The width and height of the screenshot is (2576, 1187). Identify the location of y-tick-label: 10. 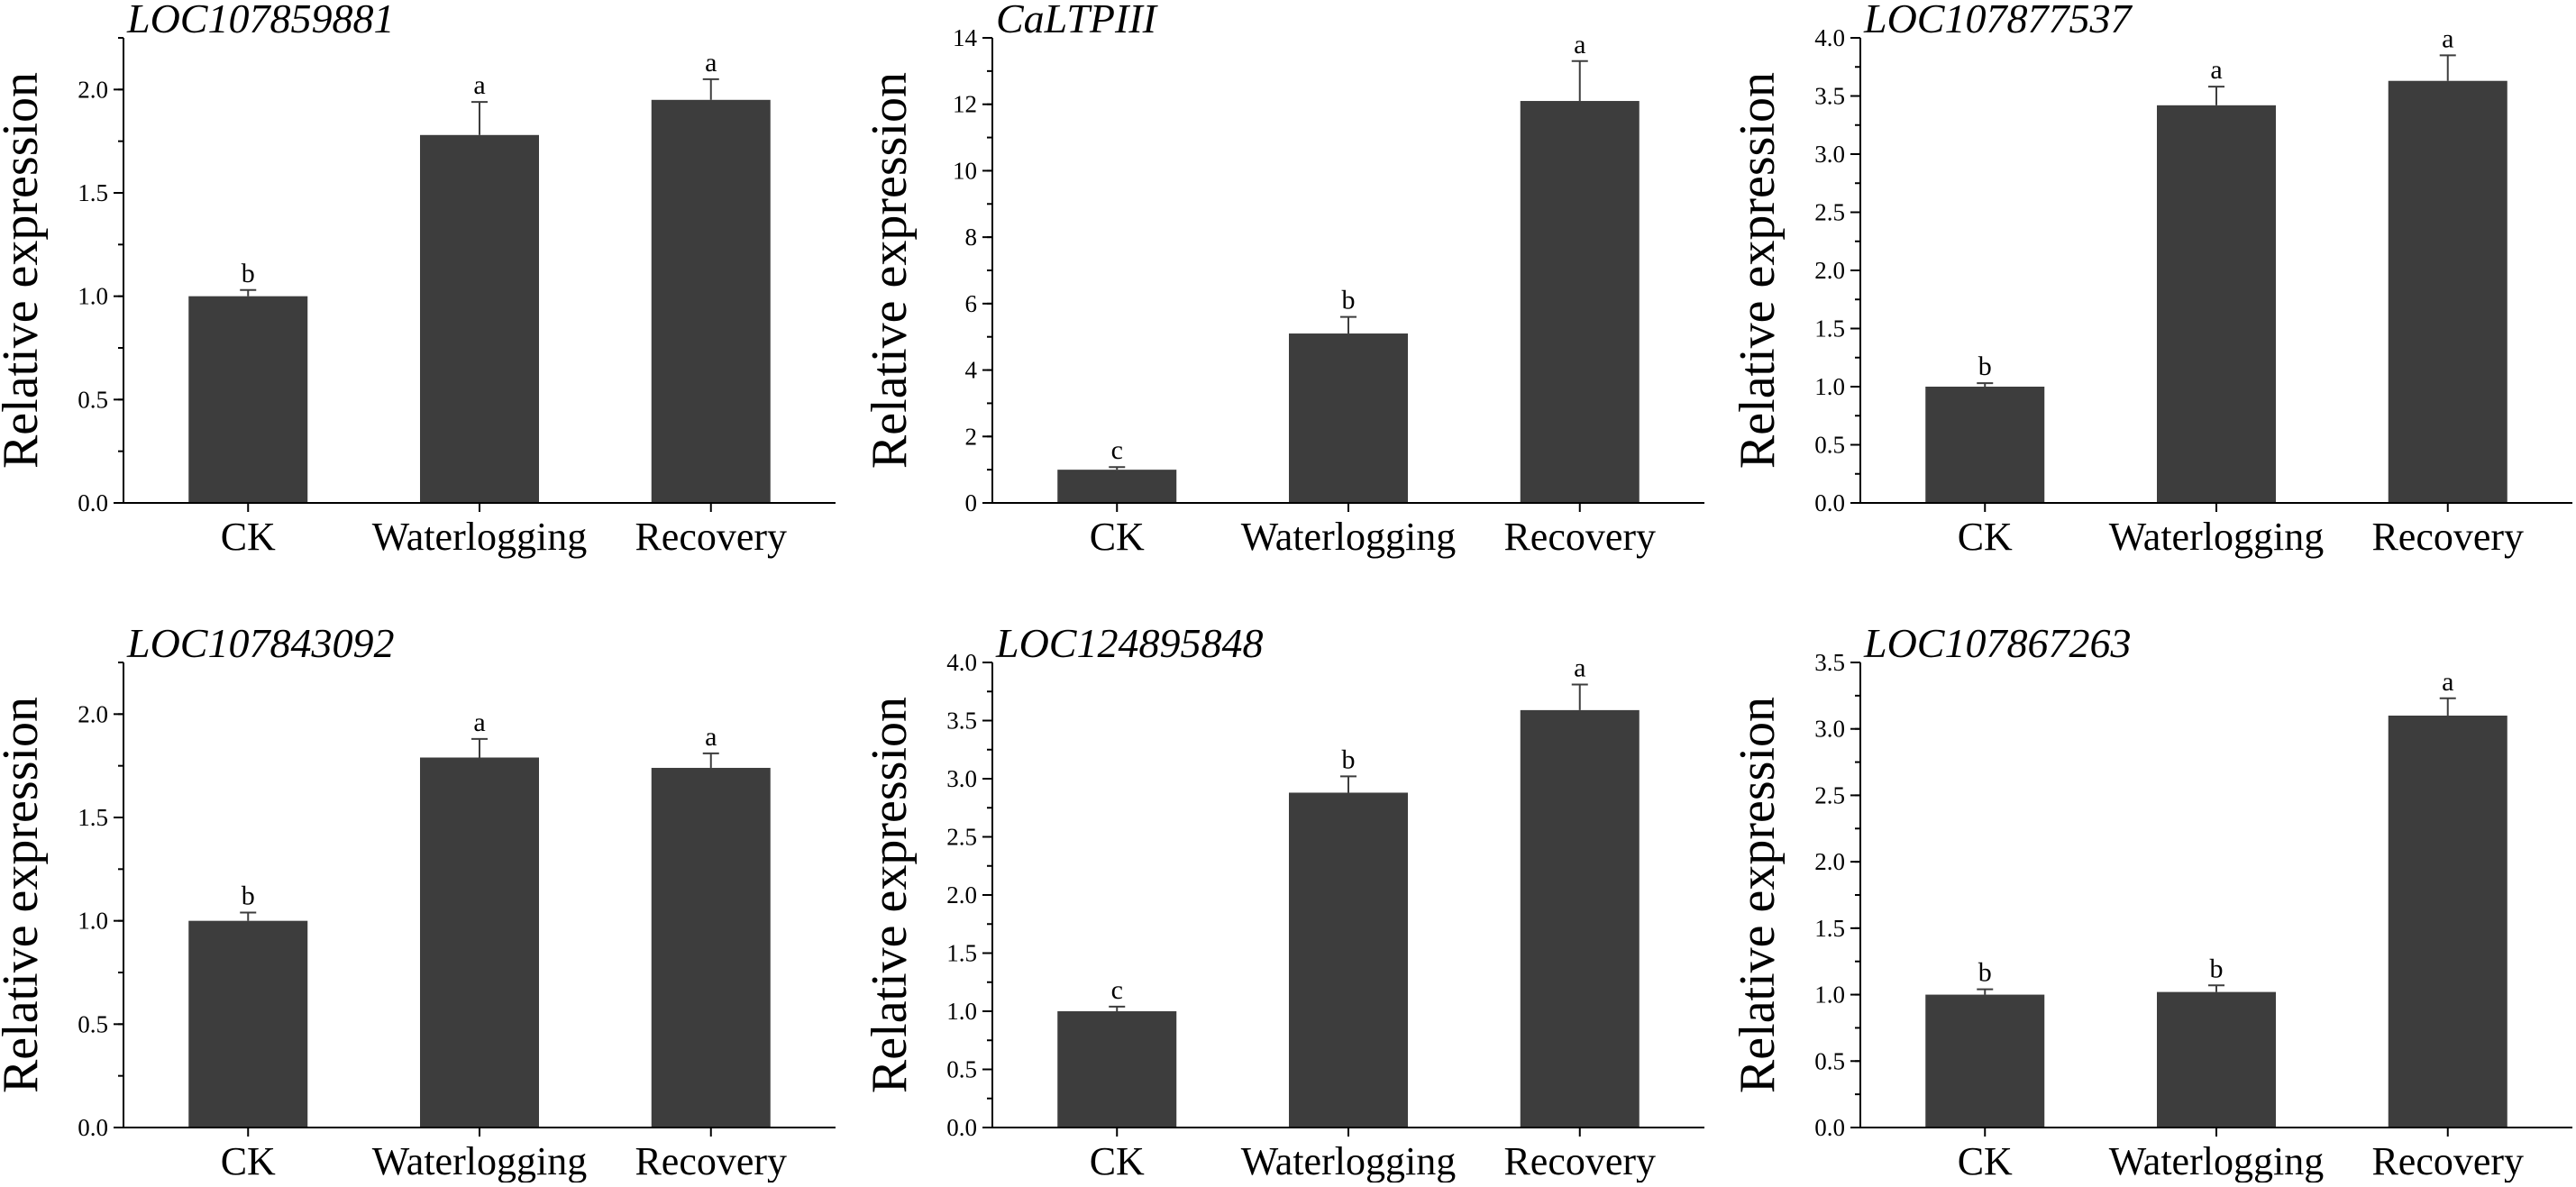
(965, 170).